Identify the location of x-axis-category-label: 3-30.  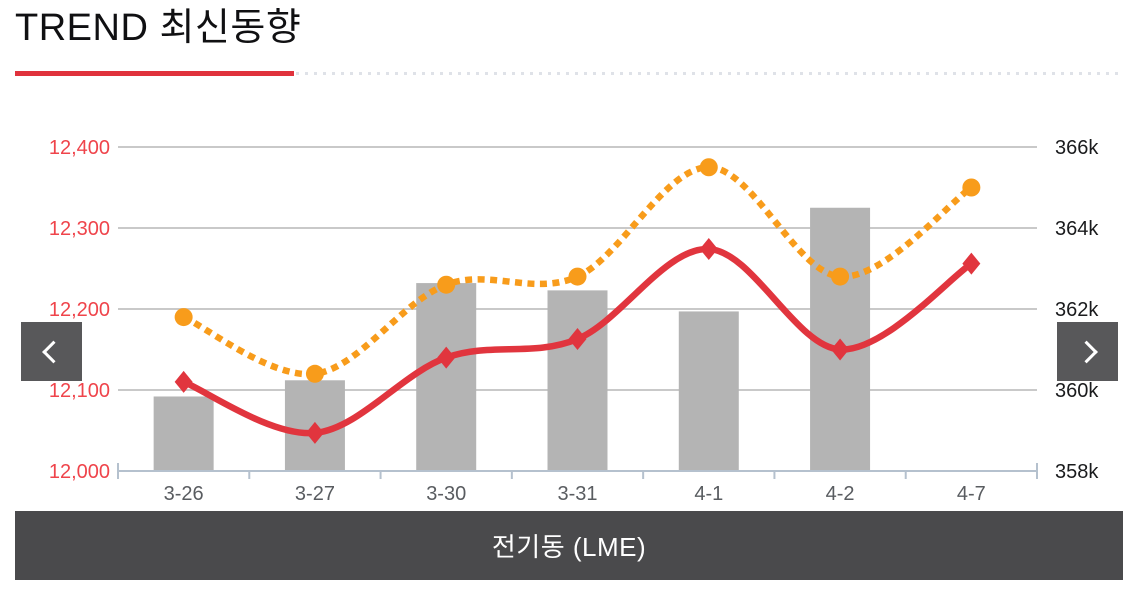
(446, 494).